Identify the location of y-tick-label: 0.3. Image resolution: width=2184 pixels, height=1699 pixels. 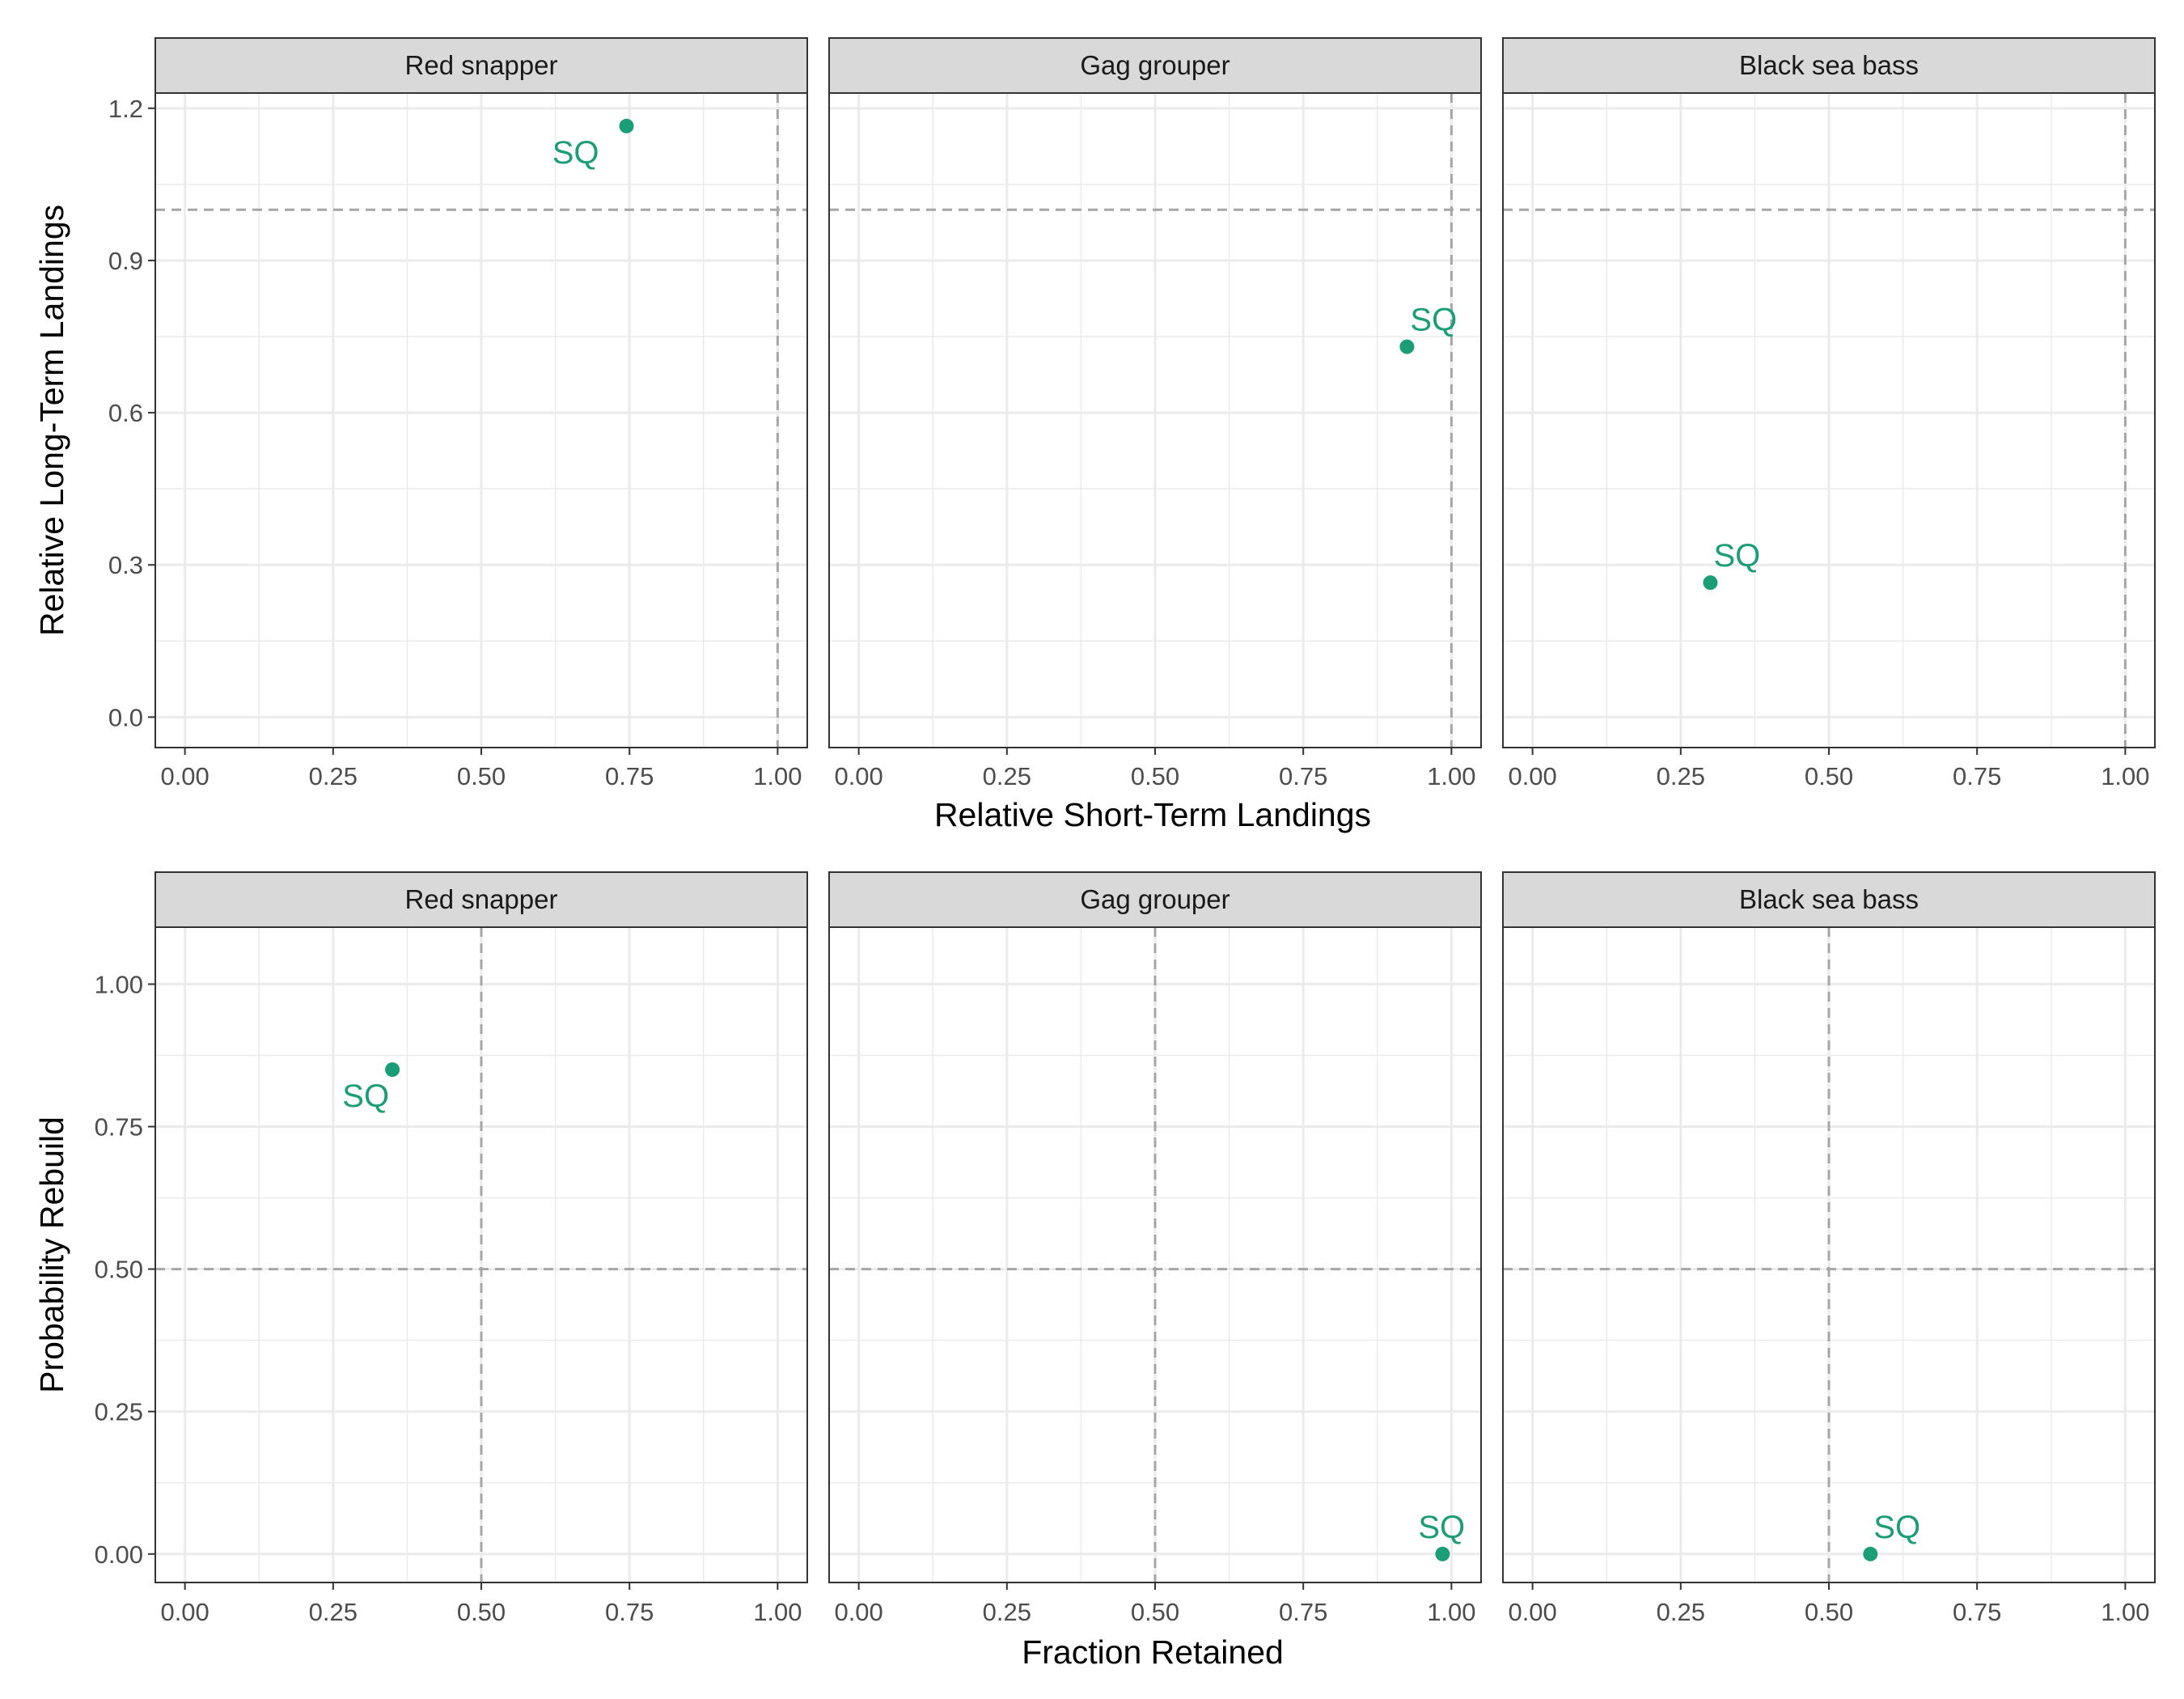
(126, 565).